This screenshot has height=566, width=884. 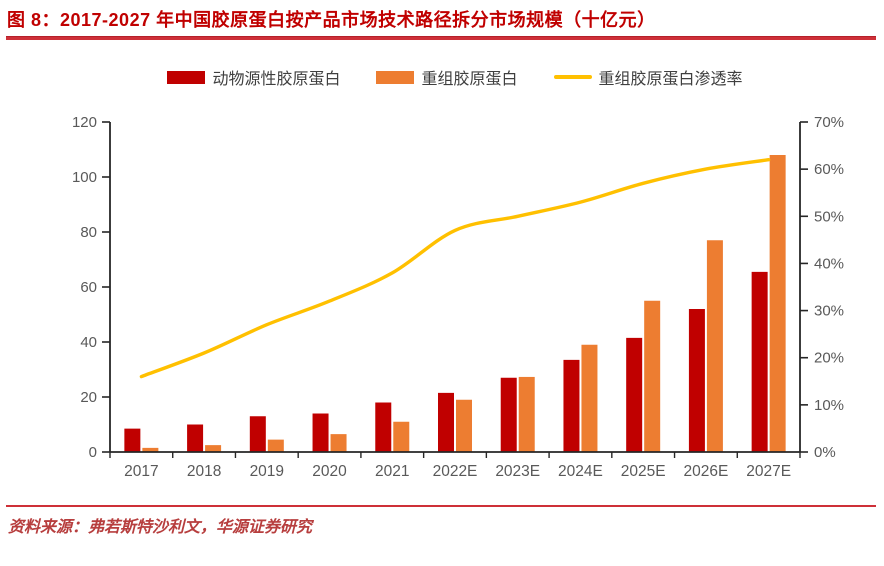 What do you see at coordinates (634, 394) in the screenshot?
I see `bar-animal-collagen-2025E` at bounding box center [634, 394].